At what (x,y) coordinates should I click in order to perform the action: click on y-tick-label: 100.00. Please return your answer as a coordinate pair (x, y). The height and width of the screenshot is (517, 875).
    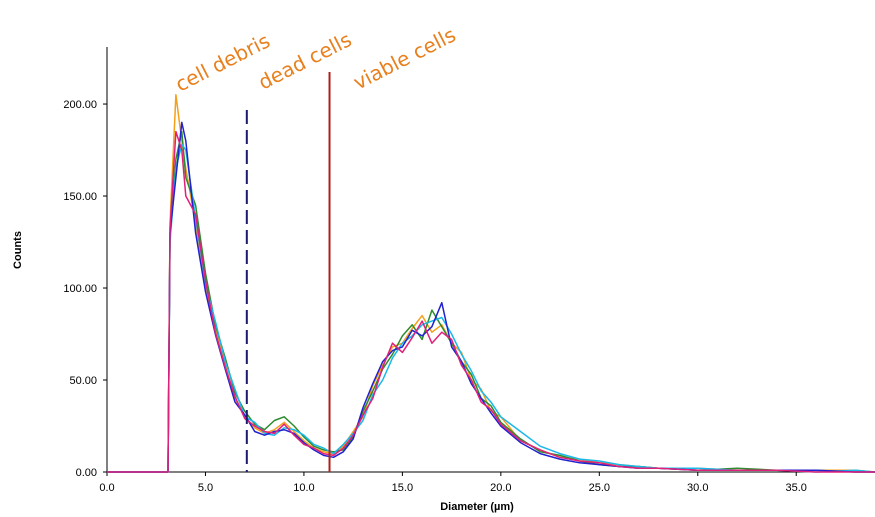
    Looking at the image, I should click on (80, 289).